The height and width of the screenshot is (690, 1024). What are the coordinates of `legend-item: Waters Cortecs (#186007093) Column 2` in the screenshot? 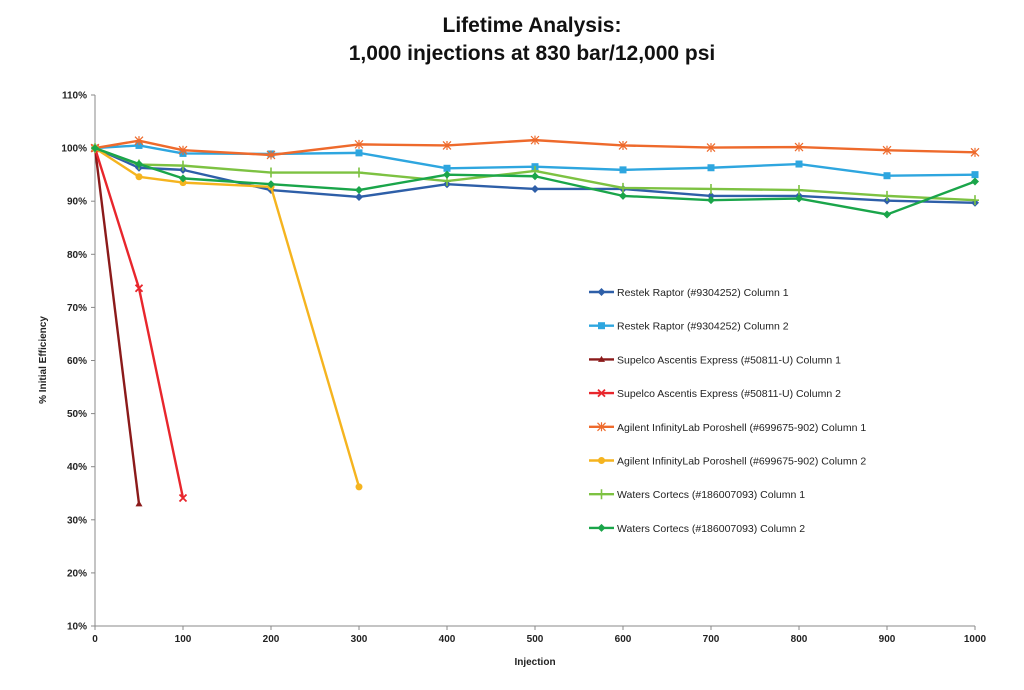 It's located at (697, 529).